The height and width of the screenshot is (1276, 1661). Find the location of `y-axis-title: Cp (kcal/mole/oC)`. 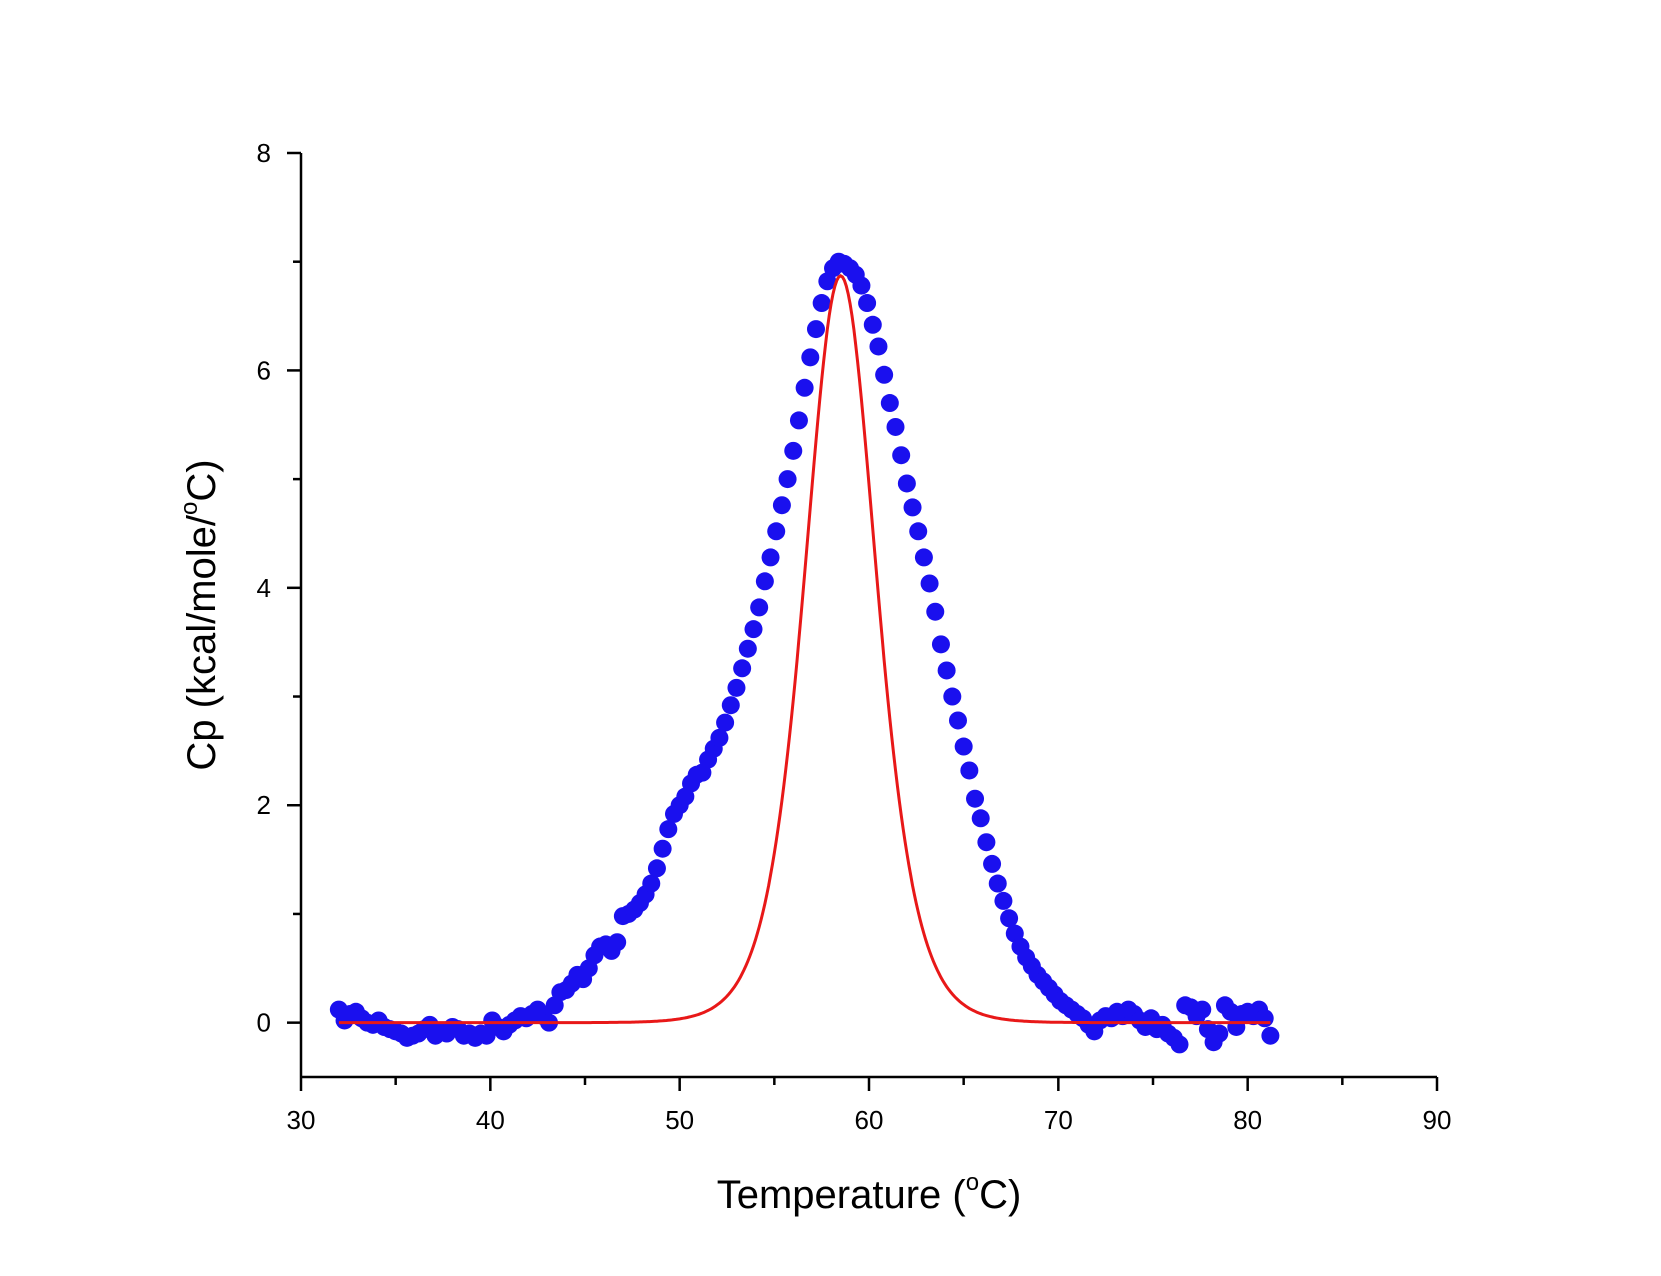

y-axis-title: Cp (kcal/mole/oC) is located at coordinates (200, 614).